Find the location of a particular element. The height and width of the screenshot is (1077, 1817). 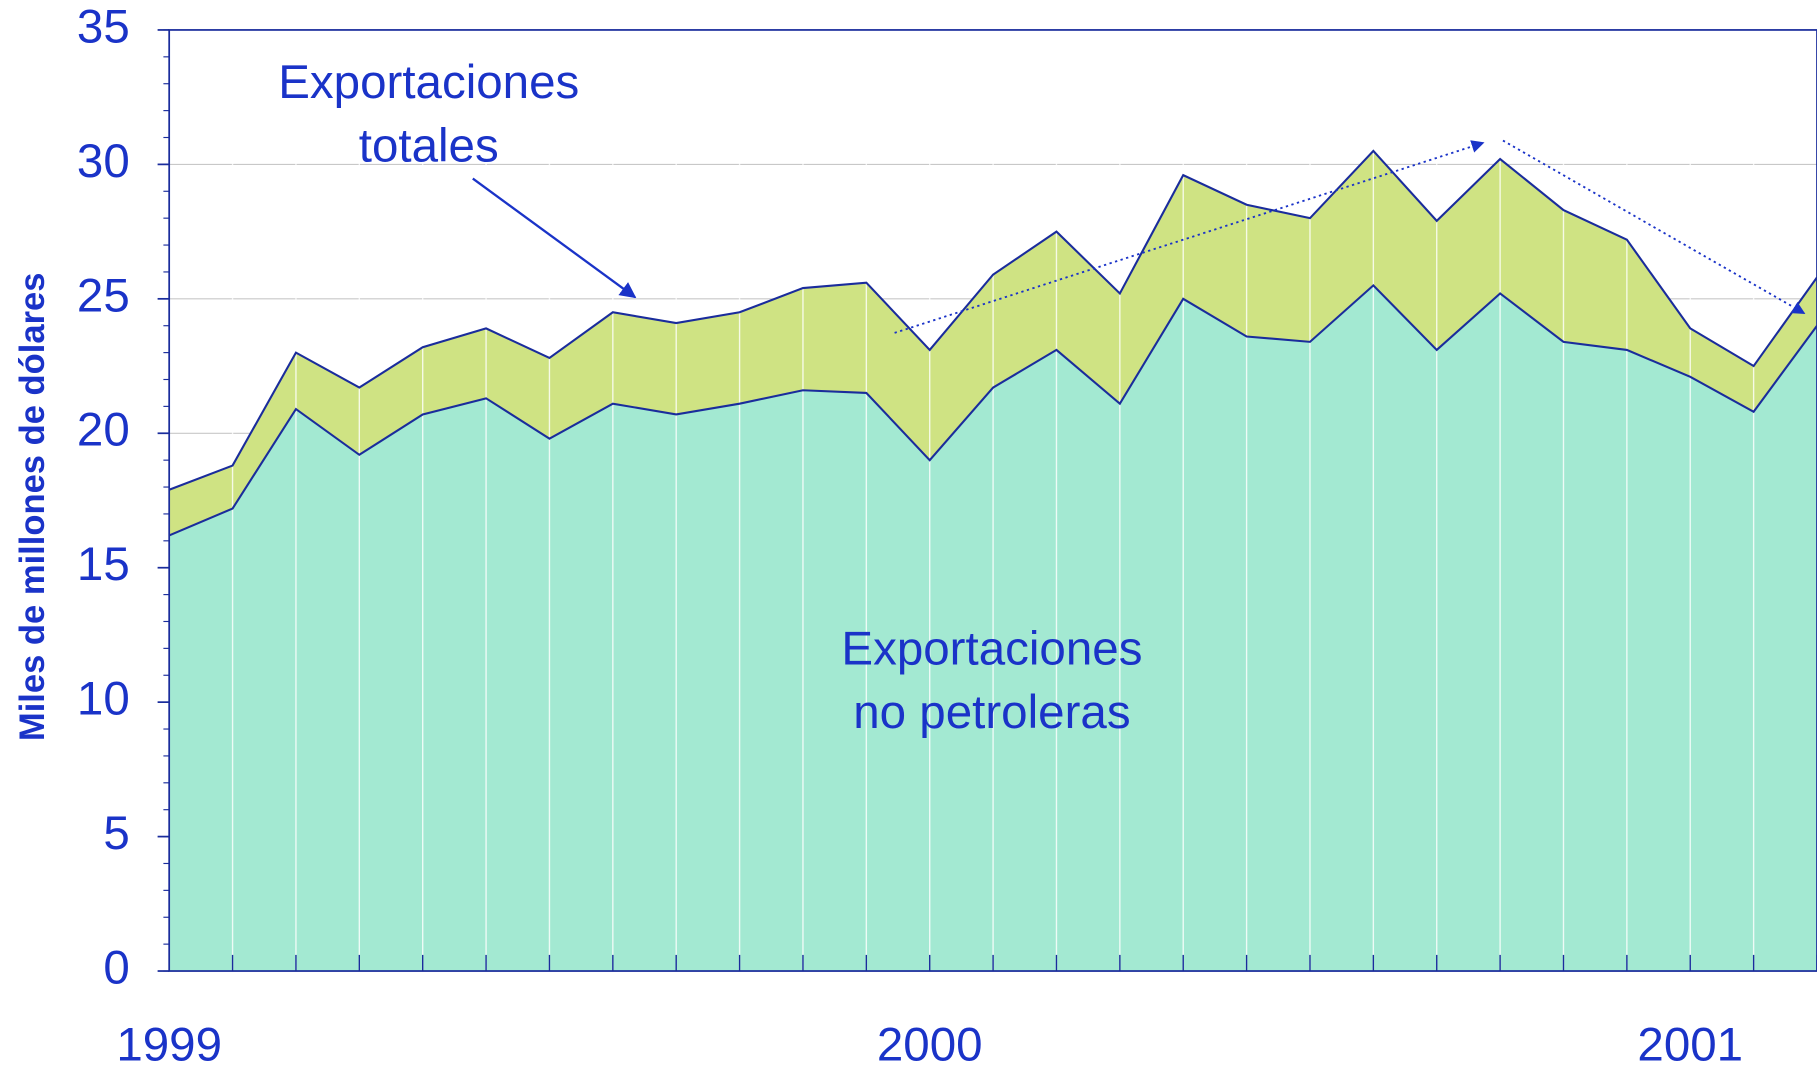

y-tick-label: 5 is located at coordinates (116, 833).